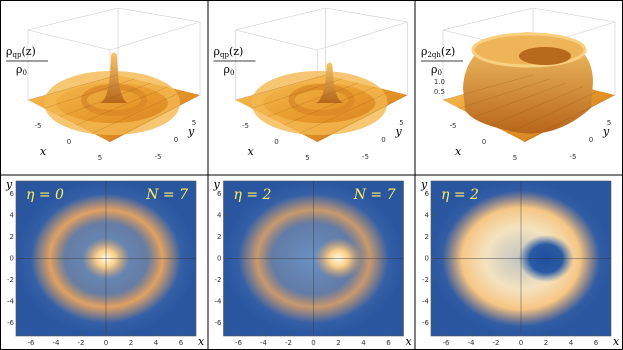 The width and height of the screenshot is (623, 350). I want to click on x-tick-label: 2, so click(338, 343).